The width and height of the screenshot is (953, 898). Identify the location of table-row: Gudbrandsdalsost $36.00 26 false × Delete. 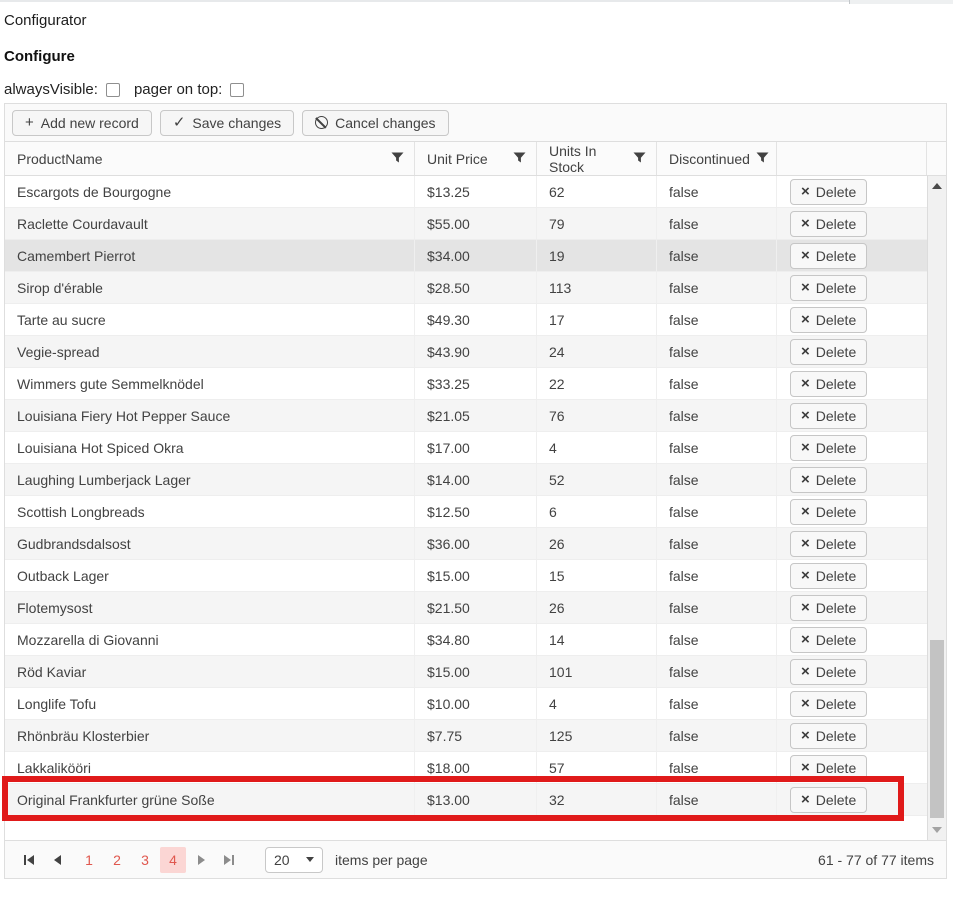
(475, 544).